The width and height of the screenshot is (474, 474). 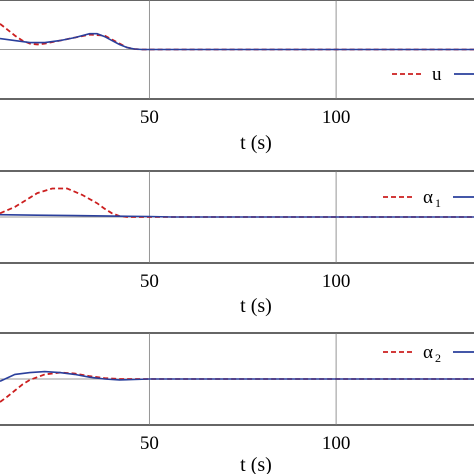 I want to click on legend-label-subscript: 2, so click(x=438, y=358).